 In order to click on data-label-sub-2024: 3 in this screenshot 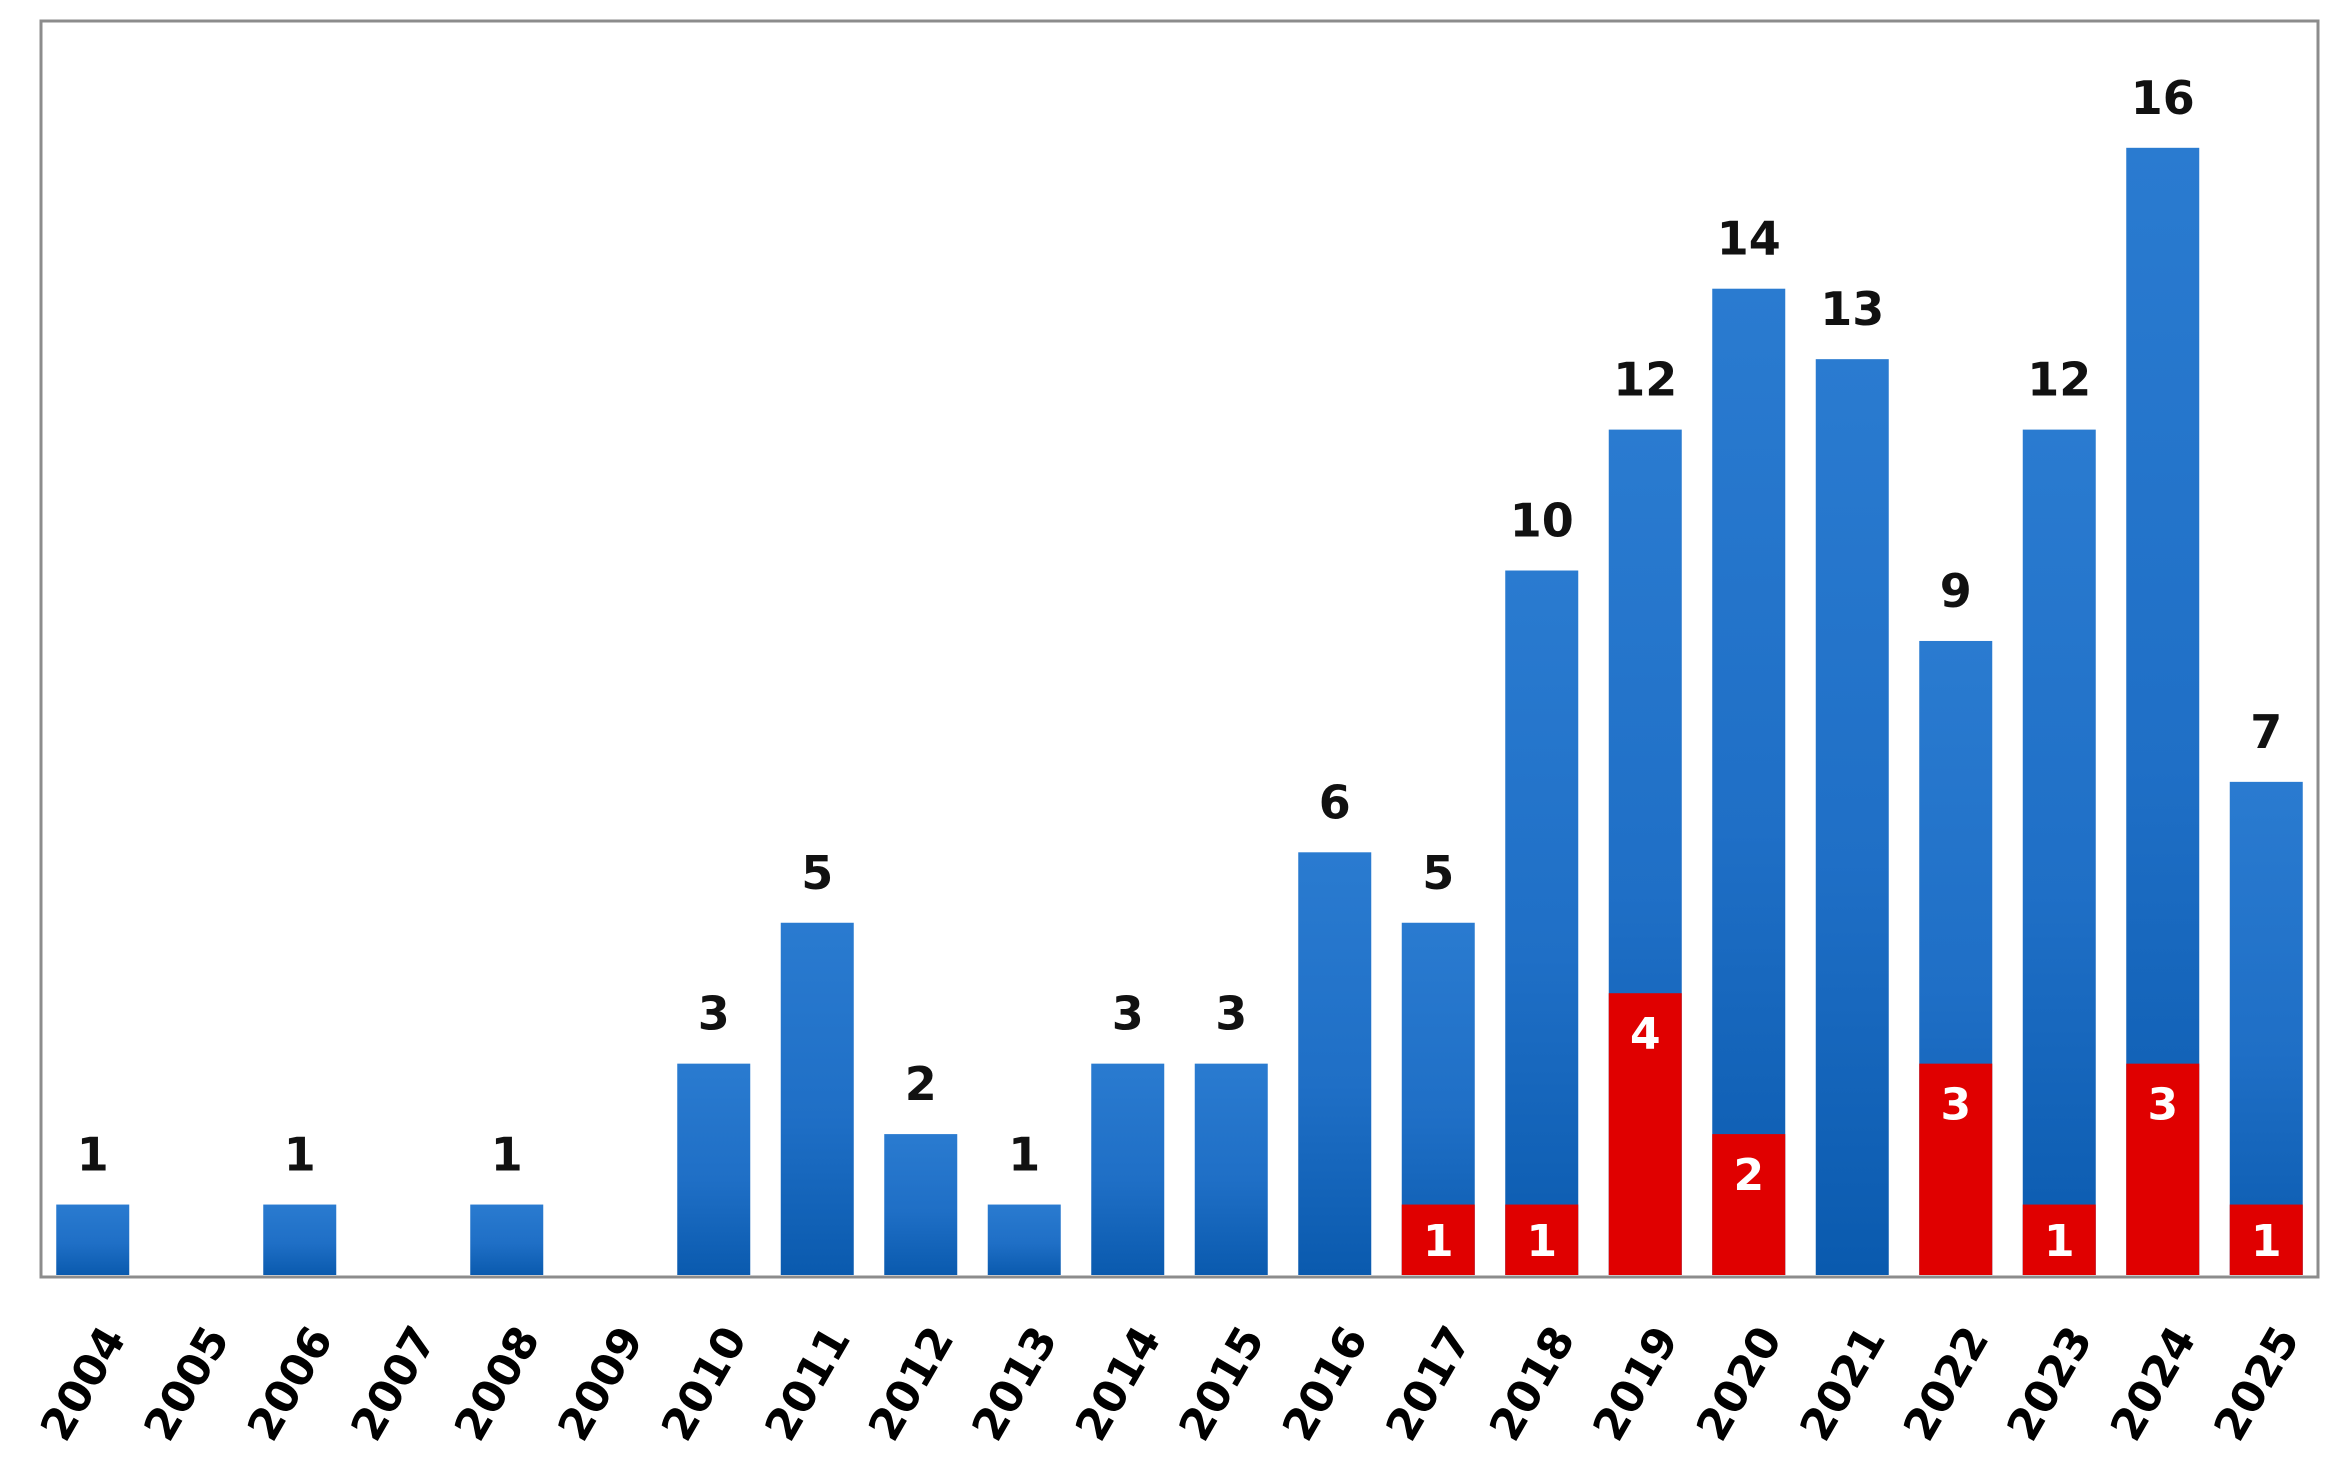, I will do `click(2162, 1105)`.